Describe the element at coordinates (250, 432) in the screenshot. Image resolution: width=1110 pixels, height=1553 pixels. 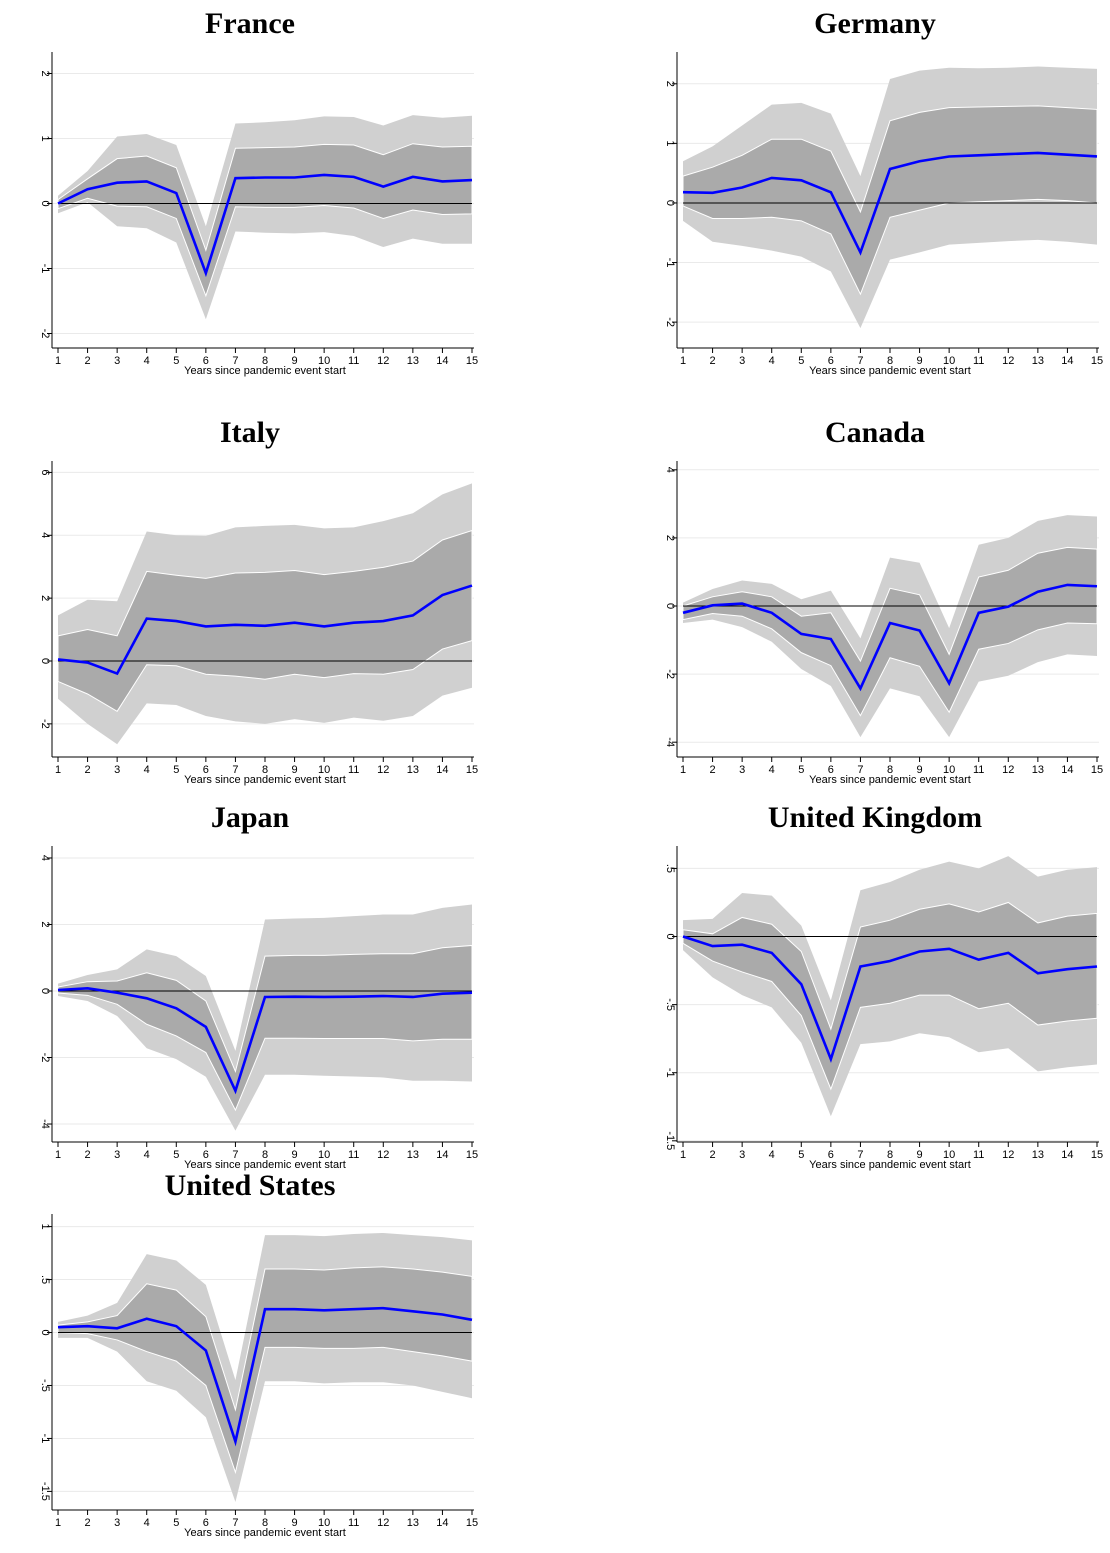
I see `chart-title: Italy` at that location.